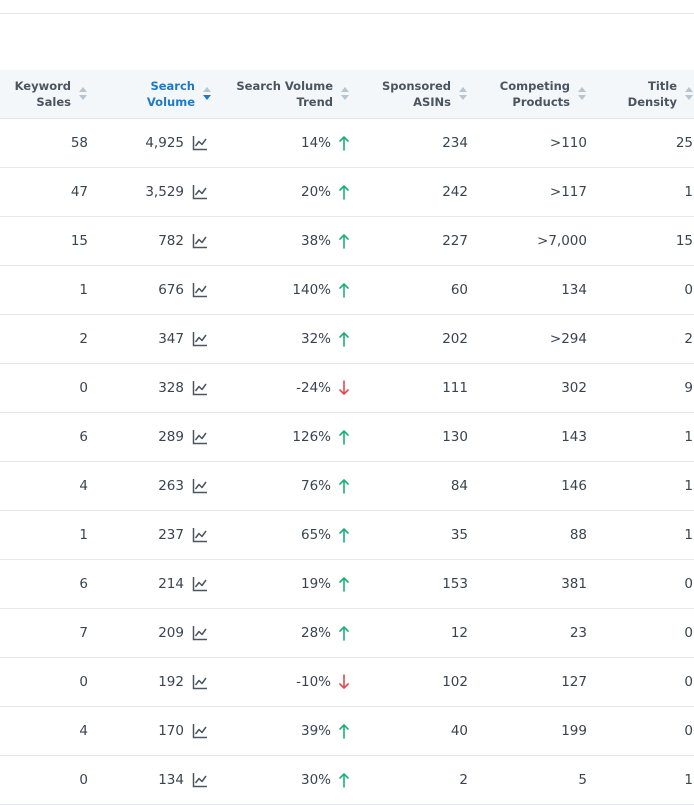 Image resolution: width=694 pixels, height=805 pixels. What do you see at coordinates (574, 437) in the screenshot?
I see `cell-competing-products: 143` at bounding box center [574, 437].